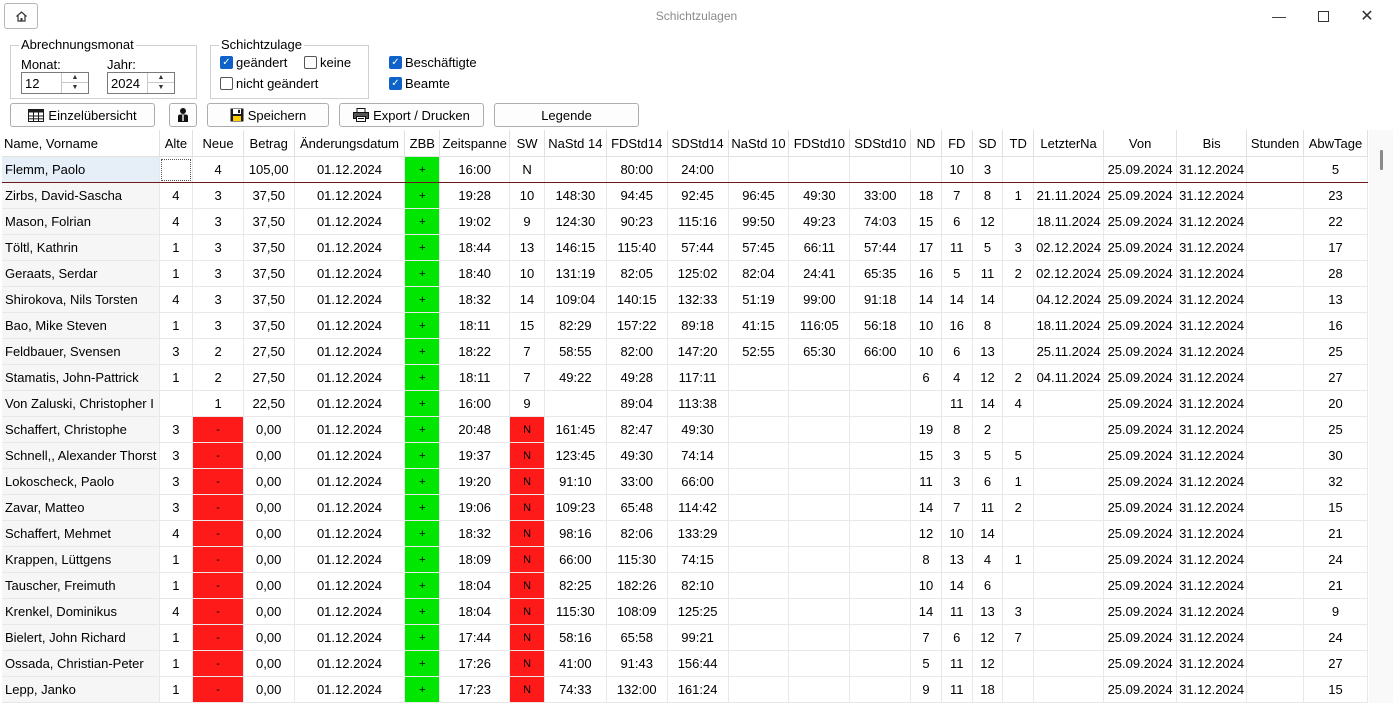 The width and height of the screenshot is (1393, 703). Describe the element at coordinates (759, 273) in the screenshot. I see `table-cell: 82:04` at that location.